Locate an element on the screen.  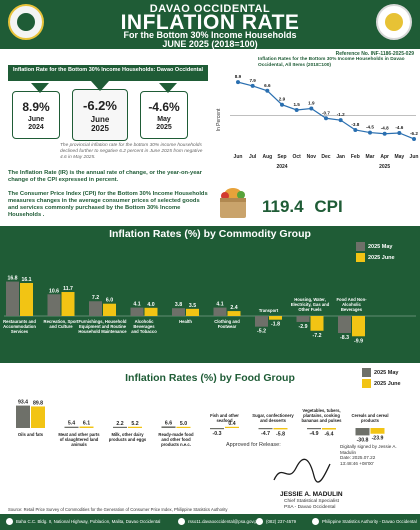
data-label: 1.9 is located at coordinates (311, 102).